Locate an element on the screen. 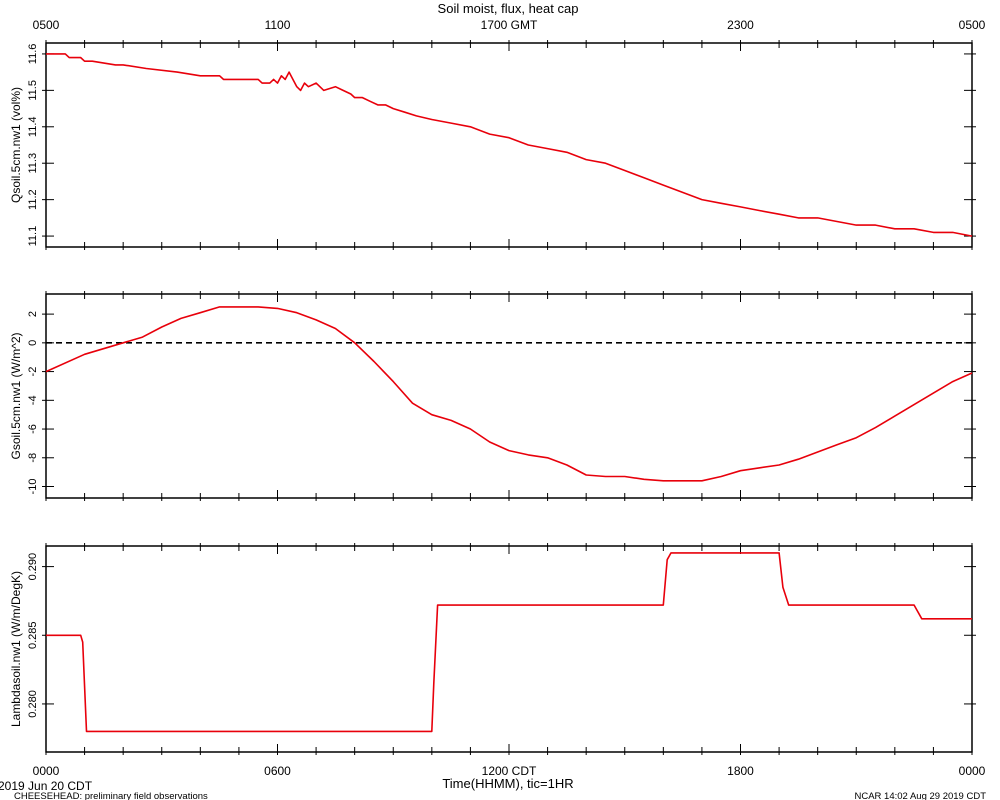 This screenshot has width=1000, height=800. bottom-tick-label: 0600 is located at coordinates (277, 771).